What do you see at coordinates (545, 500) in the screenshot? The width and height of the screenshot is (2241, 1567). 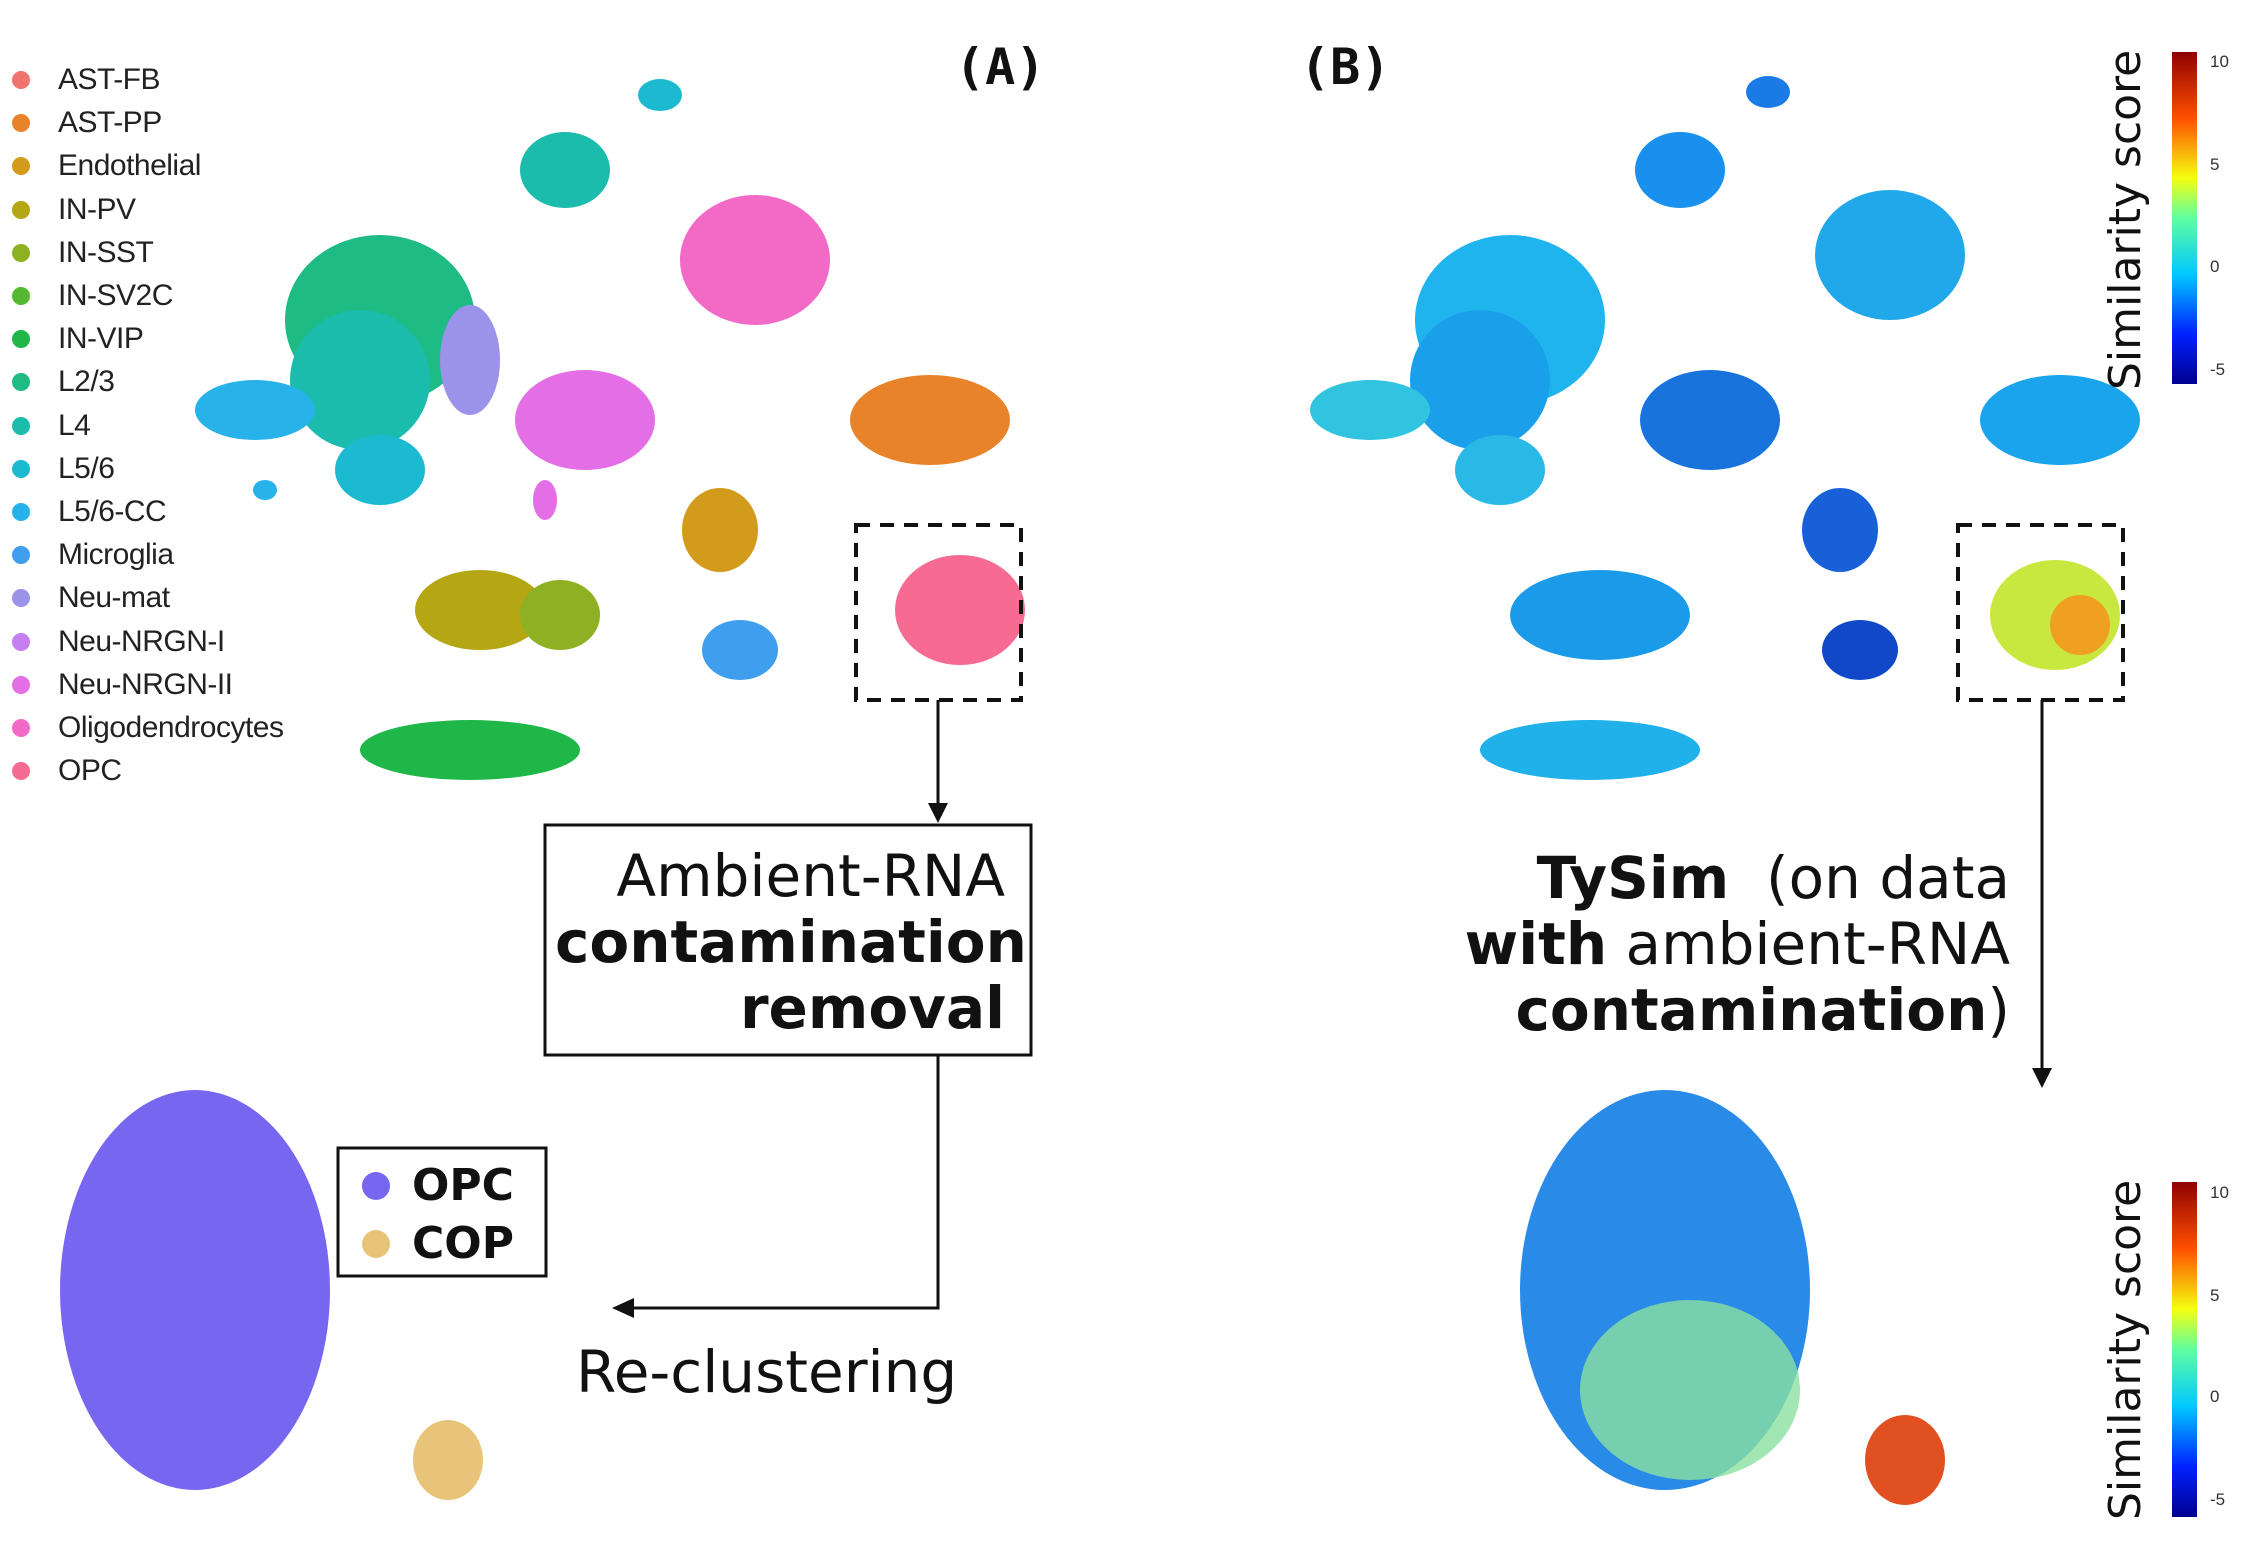 I see `cluster-neunrgni` at bounding box center [545, 500].